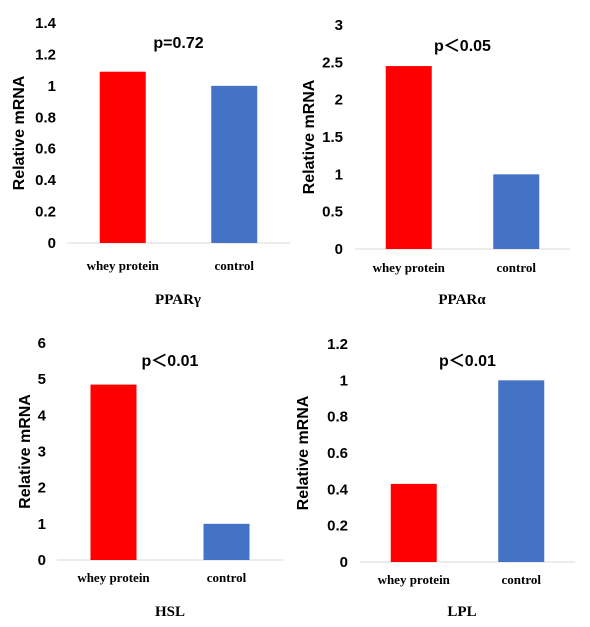  What do you see at coordinates (46, 23) in the screenshot?
I see `y-tick-label: 1.4` at bounding box center [46, 23].